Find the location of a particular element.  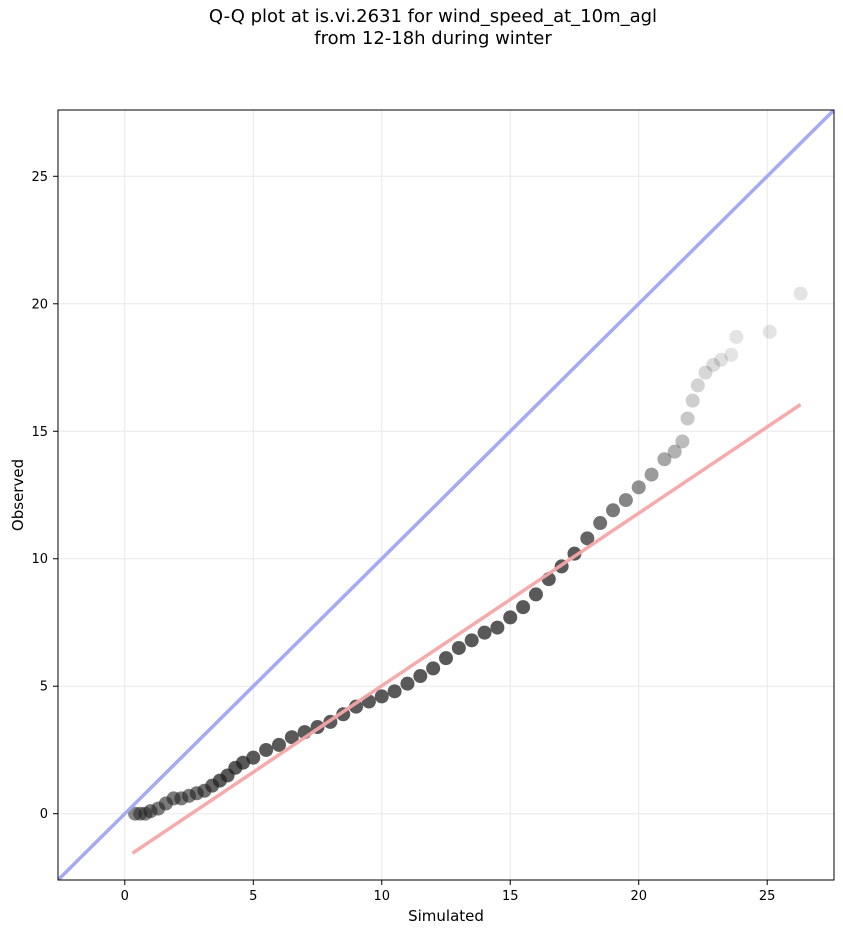

x-tick-label: 5 is located at coordinates (253, 896).